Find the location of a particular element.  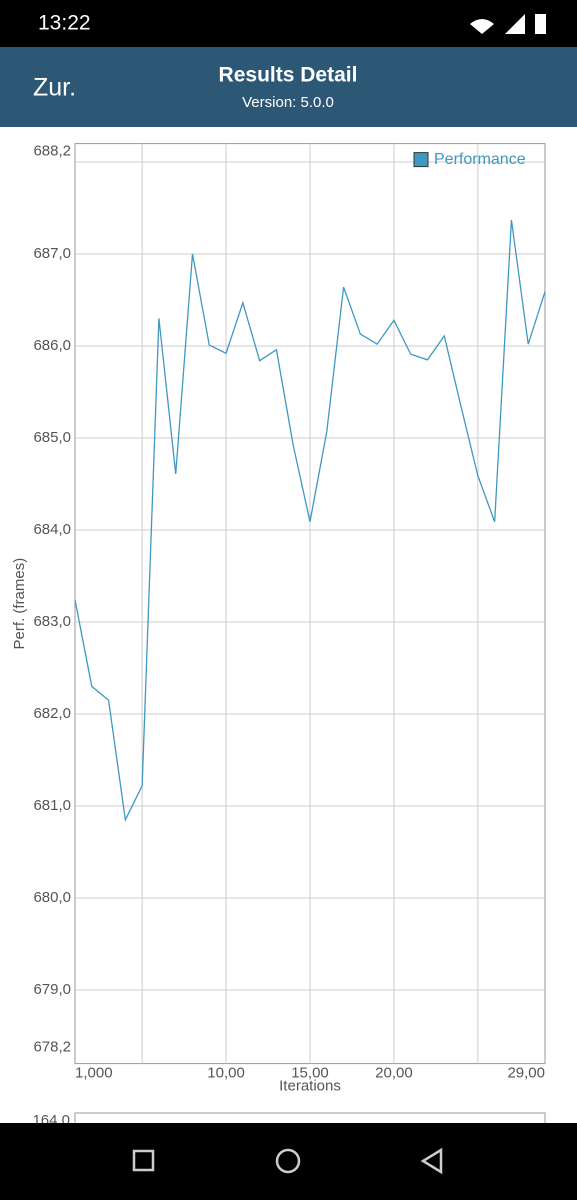

y-tick-label: 685,0 is located at coordinates (52, 437).